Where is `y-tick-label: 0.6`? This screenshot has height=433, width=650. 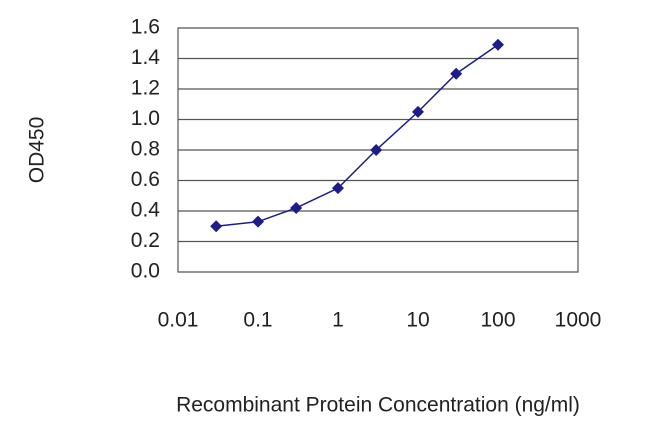 y-tick-label: 0.6 is located at coordinates (145, 179).